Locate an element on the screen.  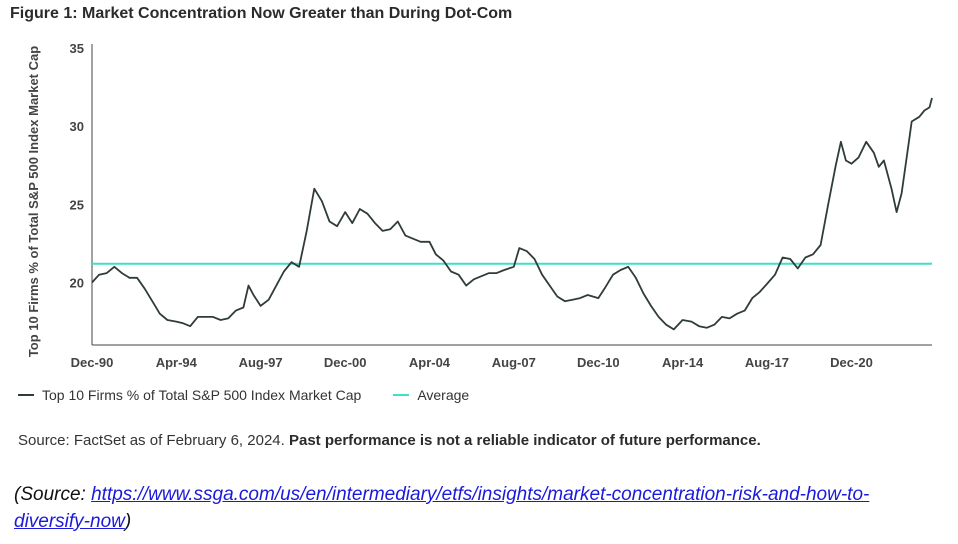
legend-label-average: Average is located at coordinates (443, 395).